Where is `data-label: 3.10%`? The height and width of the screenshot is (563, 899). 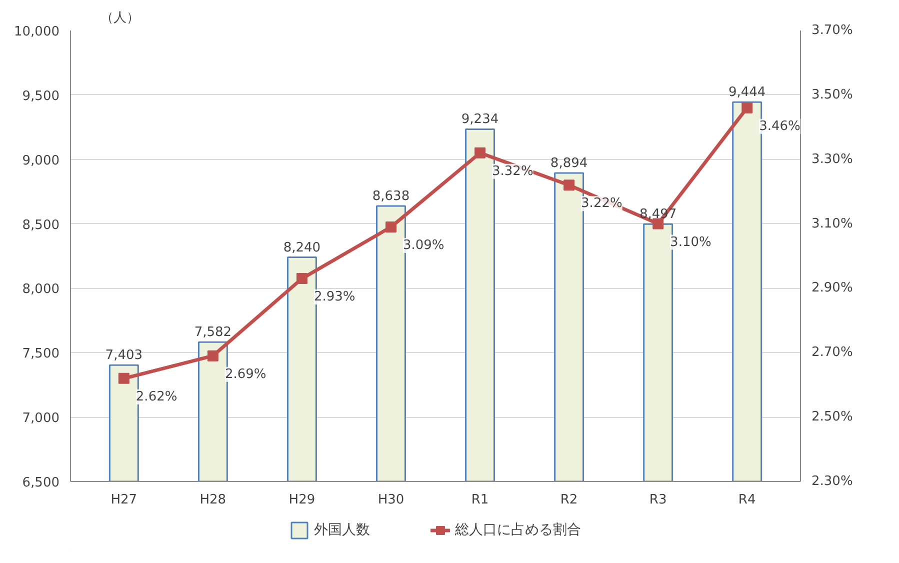
data-label: 3.10% is located at coordinates (691, 242).